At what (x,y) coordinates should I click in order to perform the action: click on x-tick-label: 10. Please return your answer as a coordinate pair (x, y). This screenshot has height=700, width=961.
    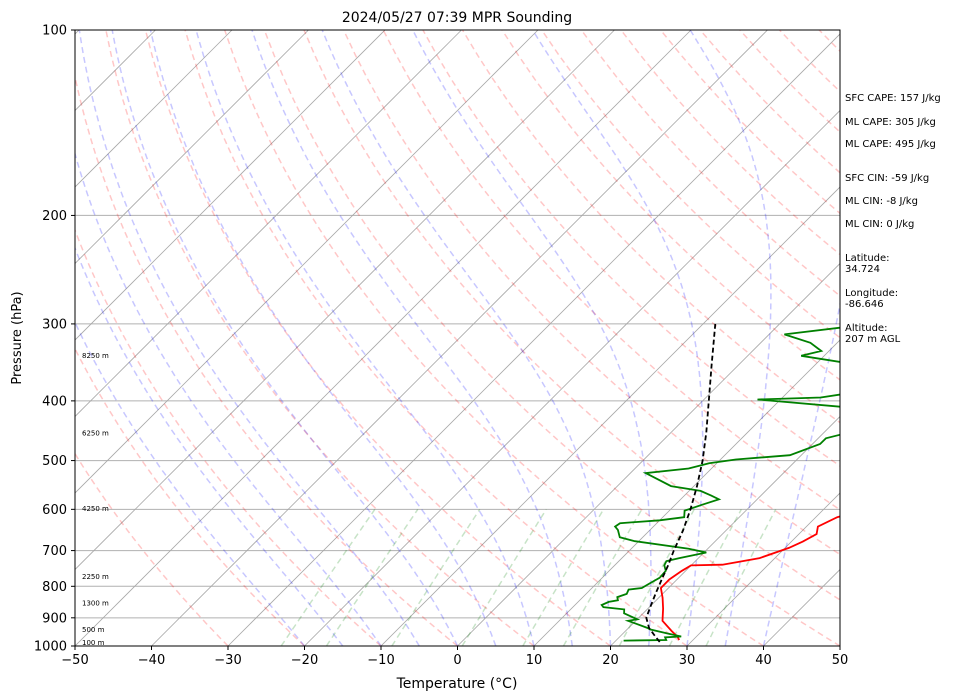
    Looking at the image, I should click on (534, 660).